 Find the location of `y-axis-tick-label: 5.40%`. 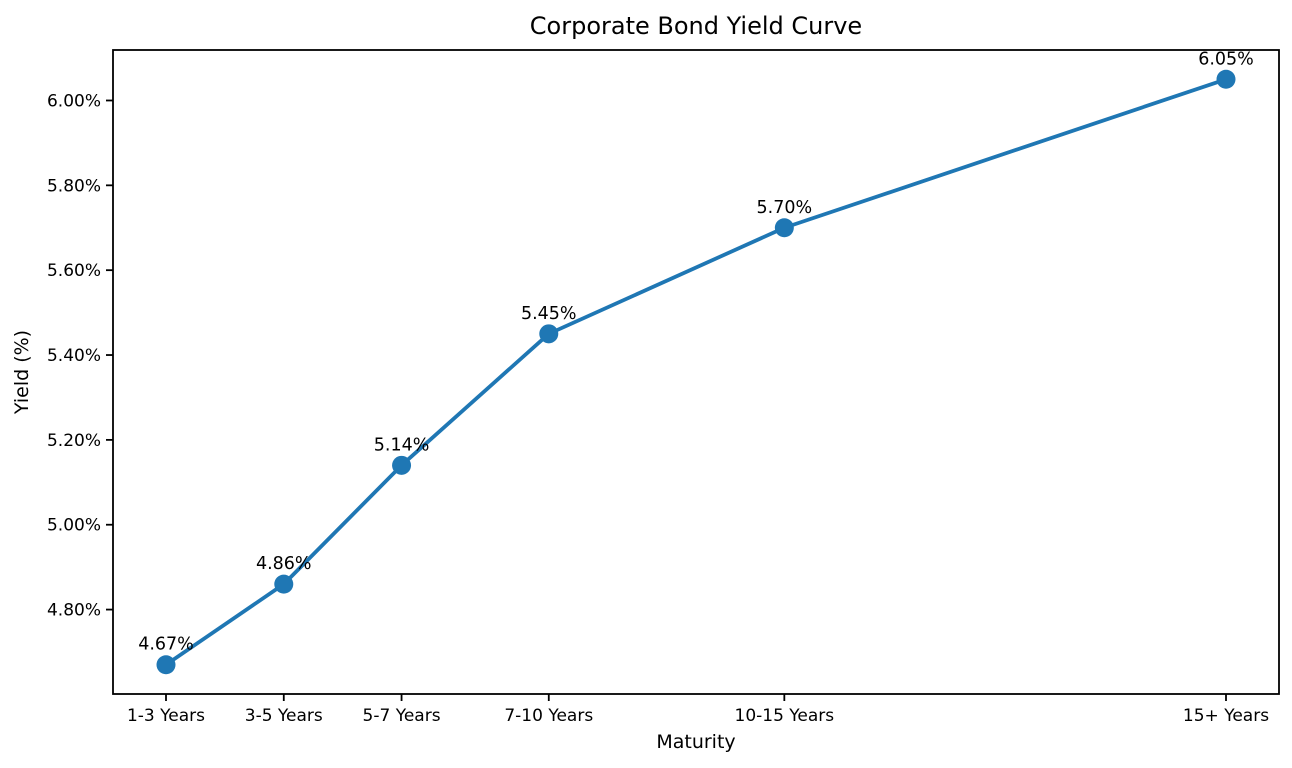

y-axis-tick-label: 5.40% is located at coordinates (74, 356).